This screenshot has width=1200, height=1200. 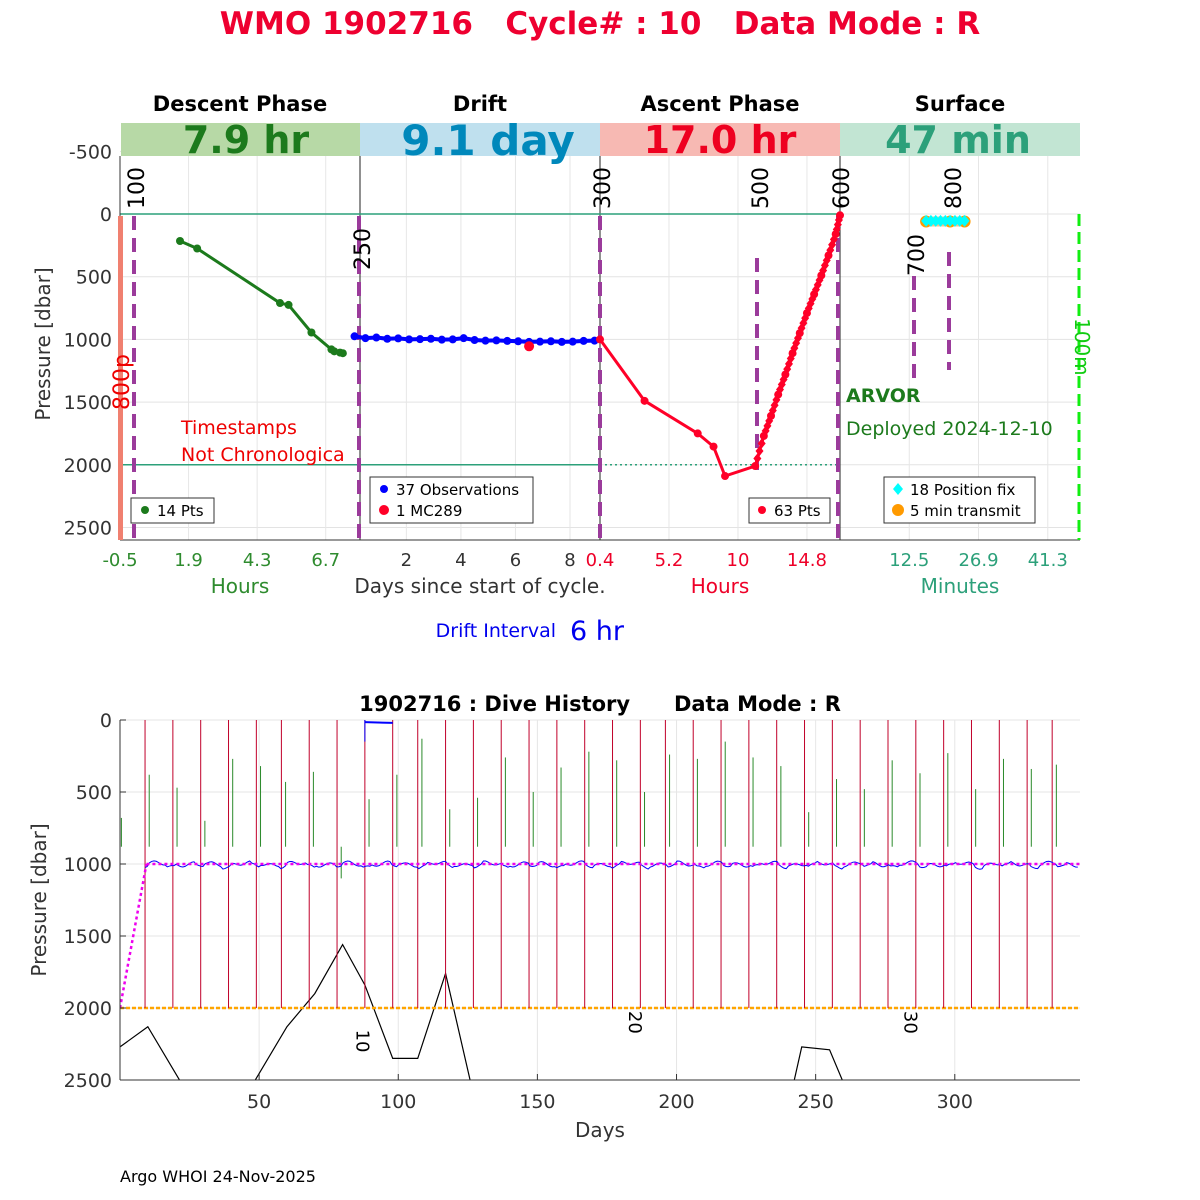 What do you see at coordinates (406, 560) in the screenshot?
I see `cycle-xtick-label: 2` at bounding box center [406, 560].